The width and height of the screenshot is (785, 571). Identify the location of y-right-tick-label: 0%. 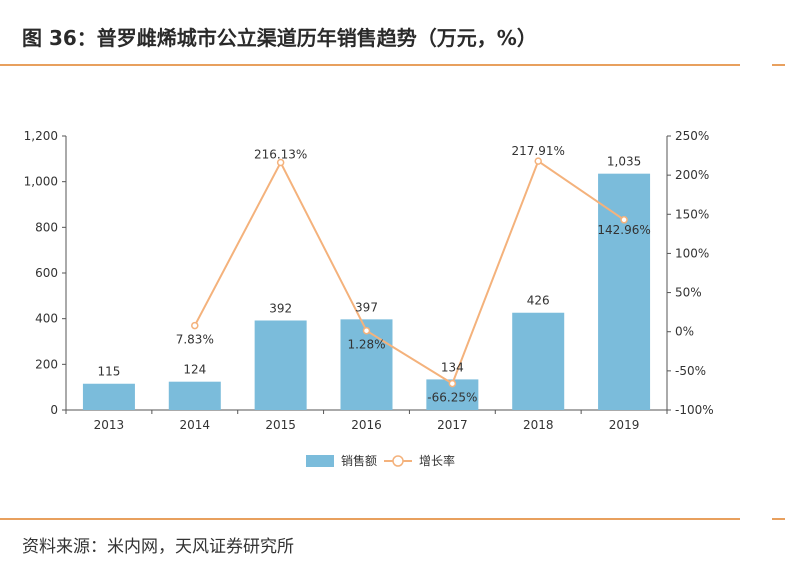
(684, 332).